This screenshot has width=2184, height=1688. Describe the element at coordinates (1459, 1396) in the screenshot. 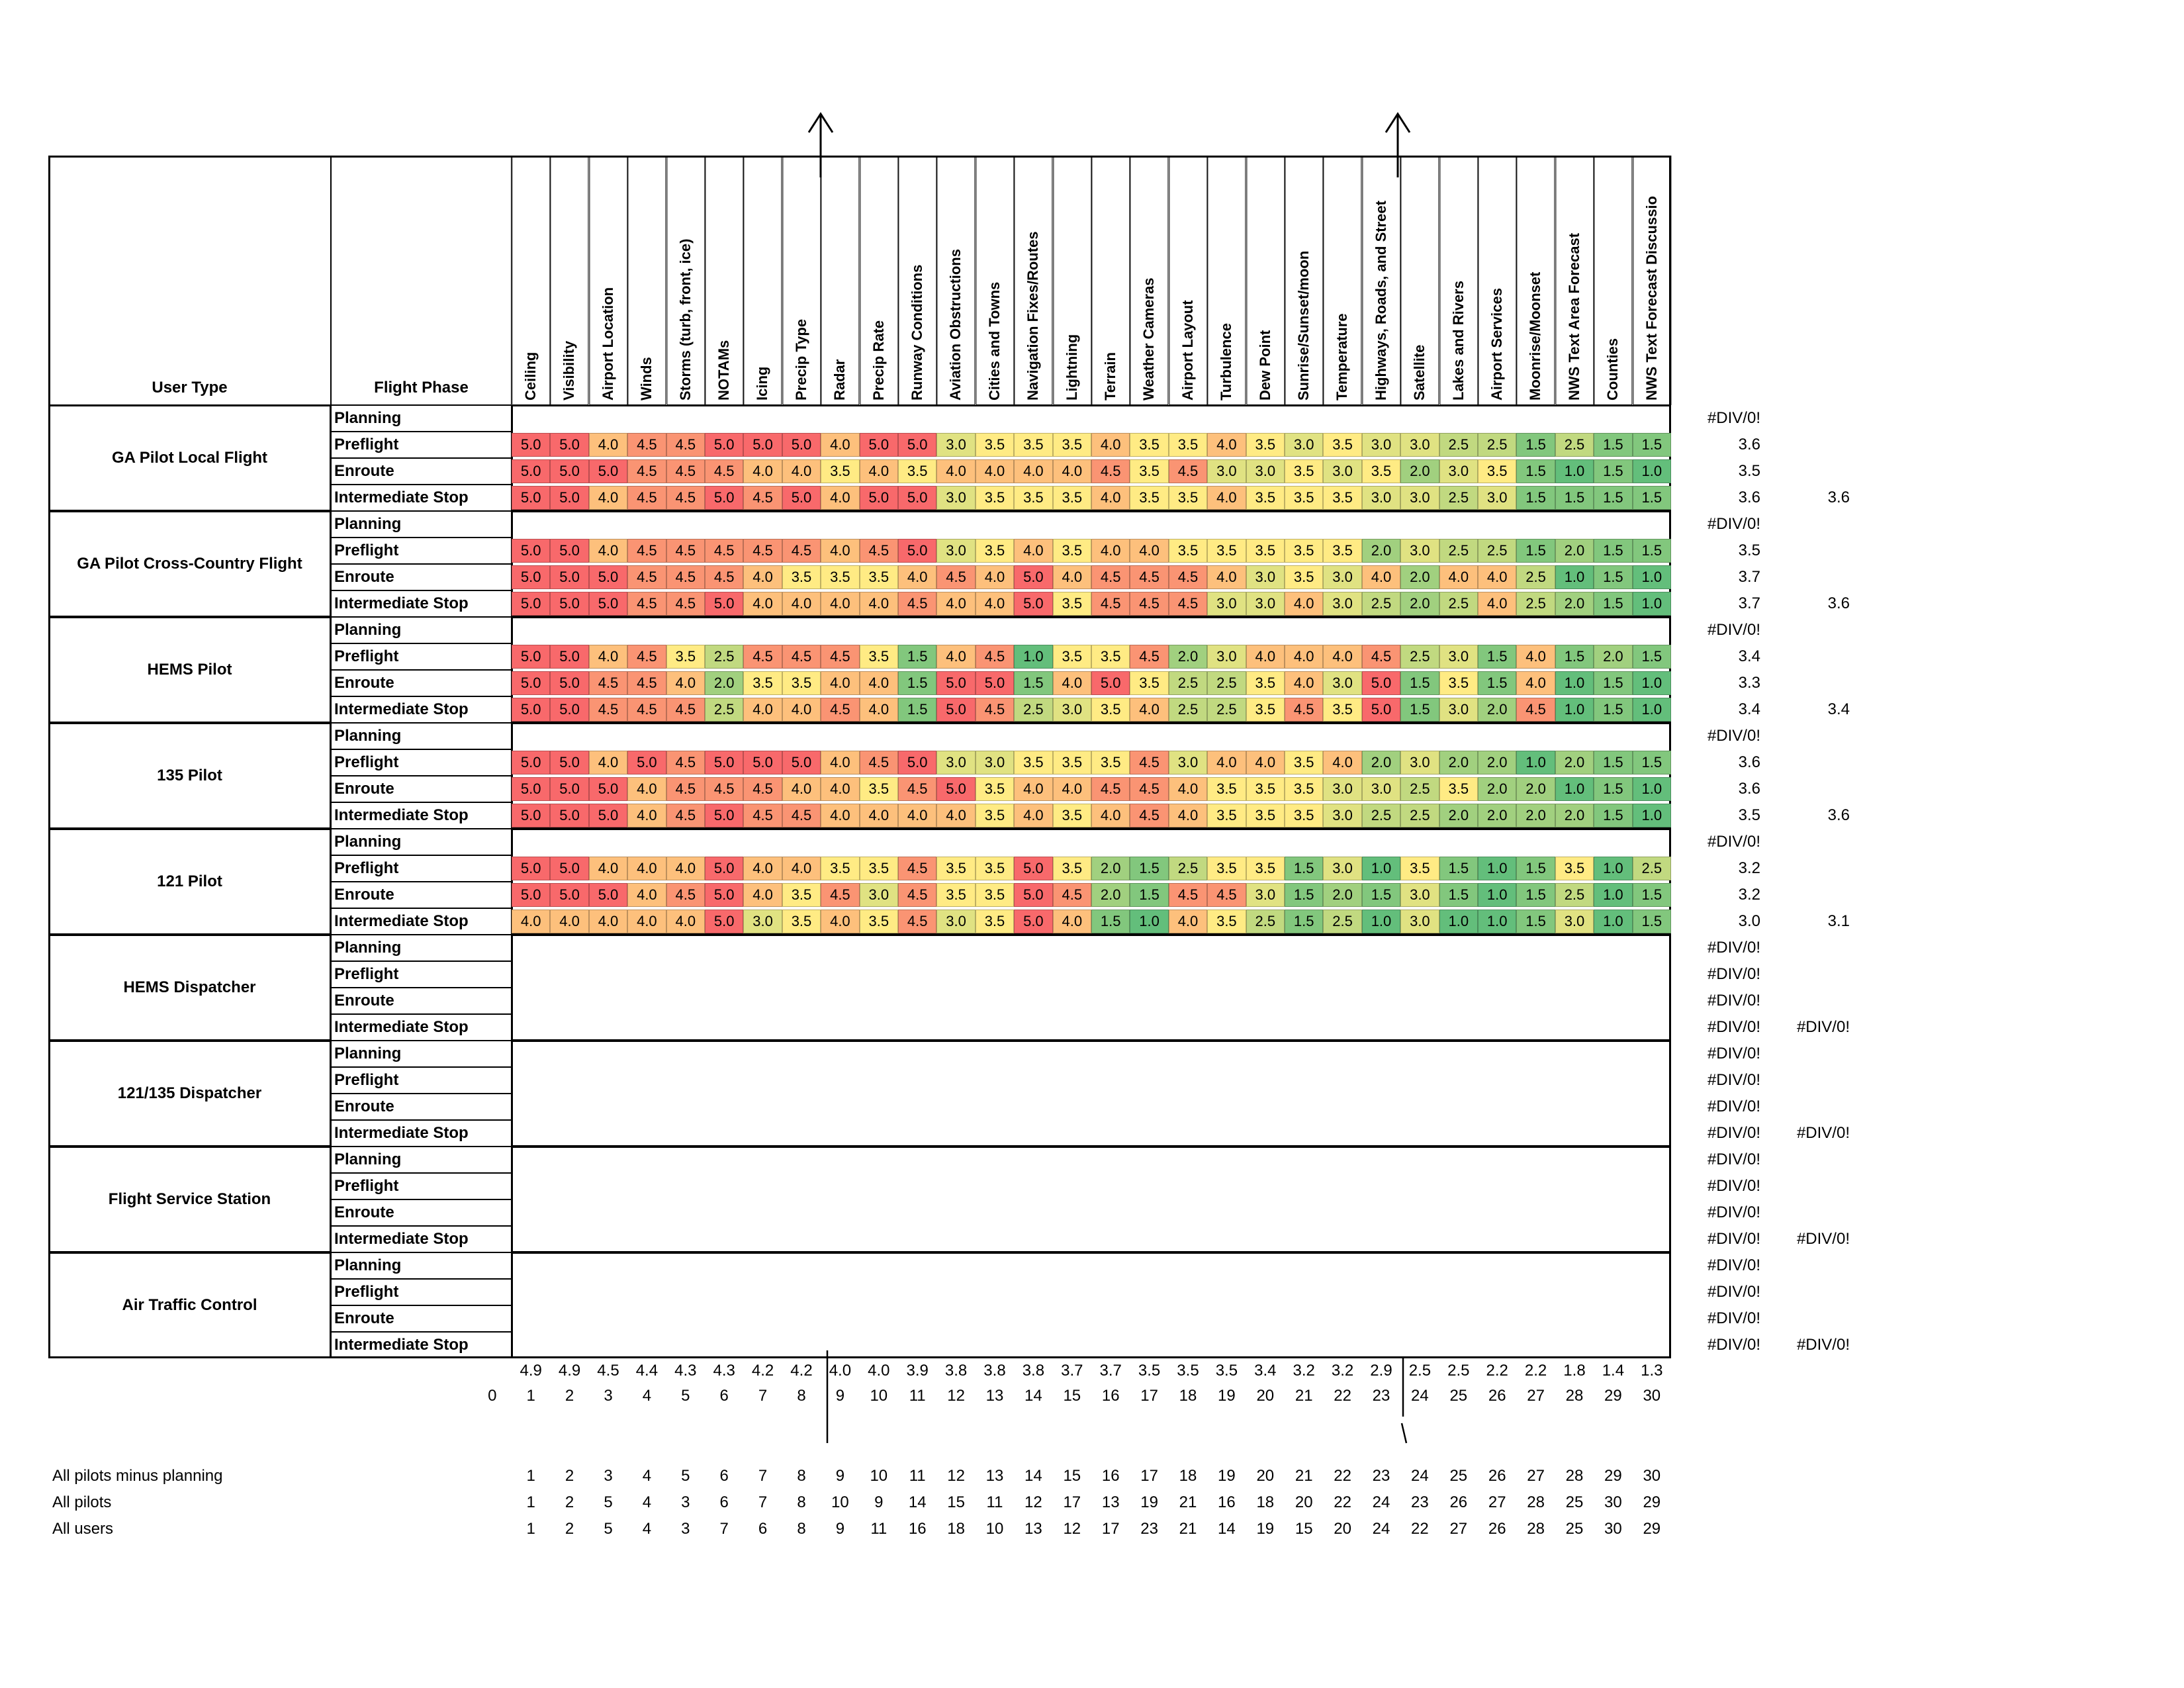

I see `rank: 25` at that location.